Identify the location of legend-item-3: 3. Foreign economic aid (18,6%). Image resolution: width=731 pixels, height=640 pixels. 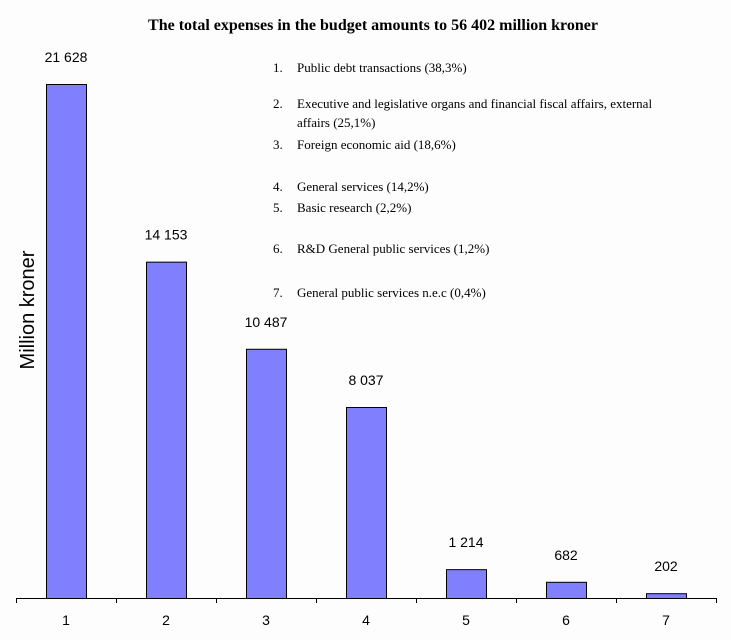
(364, 144).